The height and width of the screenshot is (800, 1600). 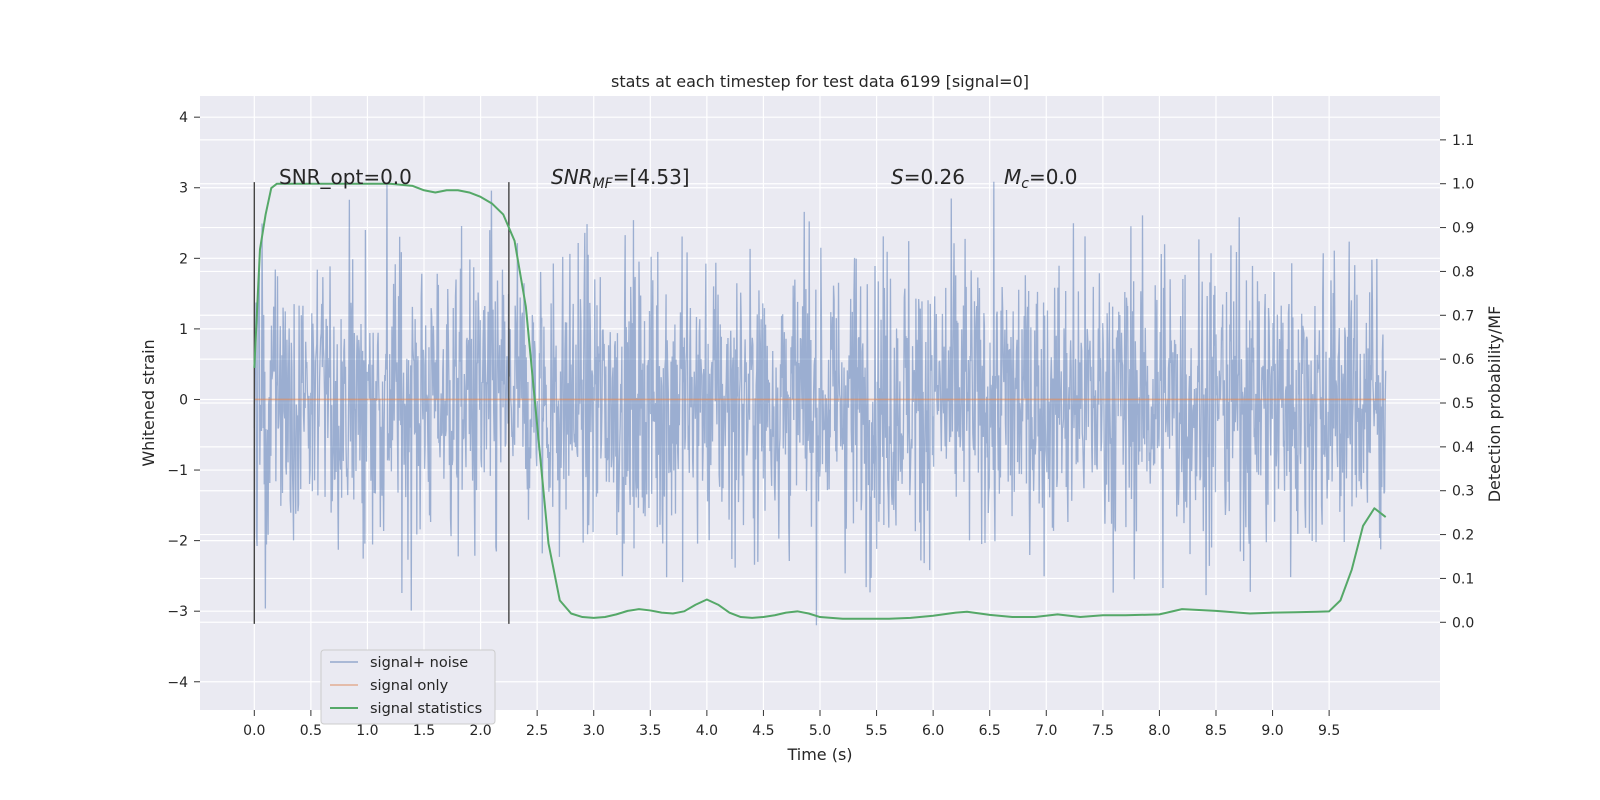 What do you see at coordinates (594, 731) in the screenshot?
I see `x-tick-label: 3.0` at bounding box center [594, 731].